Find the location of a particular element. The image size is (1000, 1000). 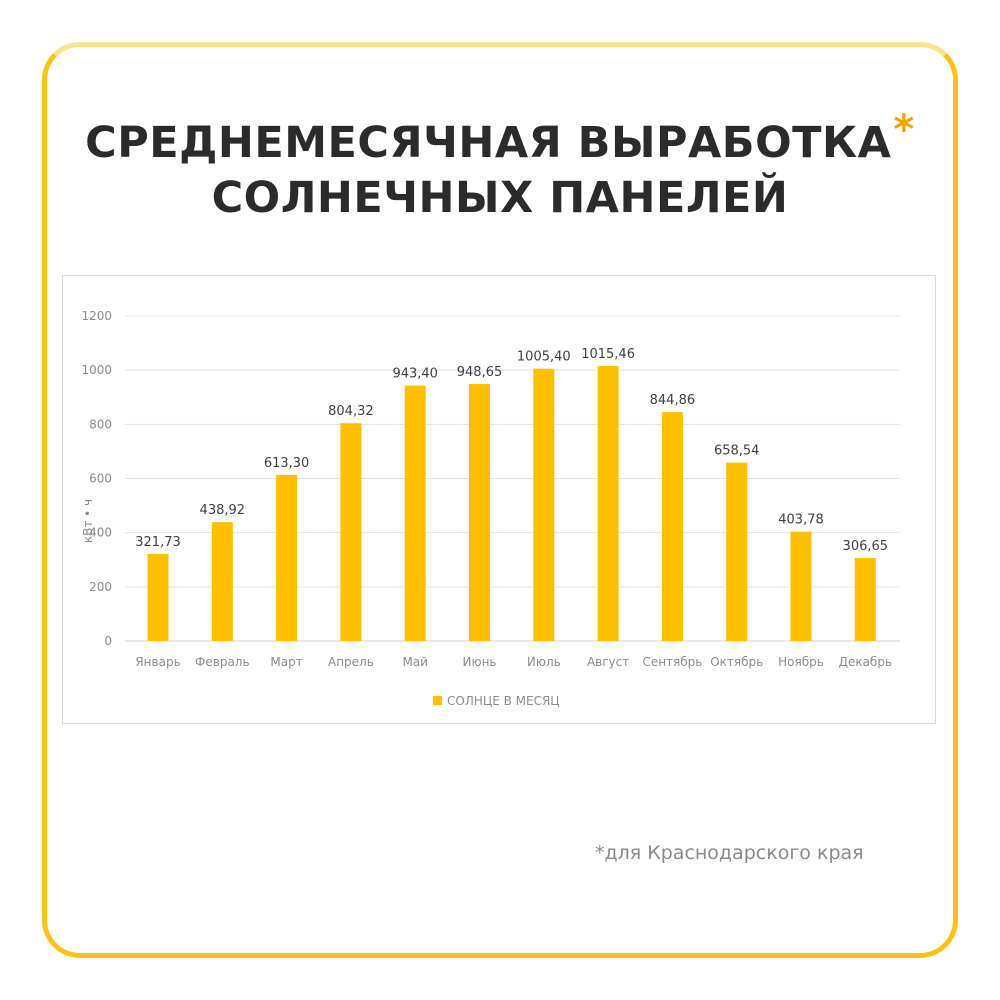

title-asterisk: * is located at coordinates (904, 130).